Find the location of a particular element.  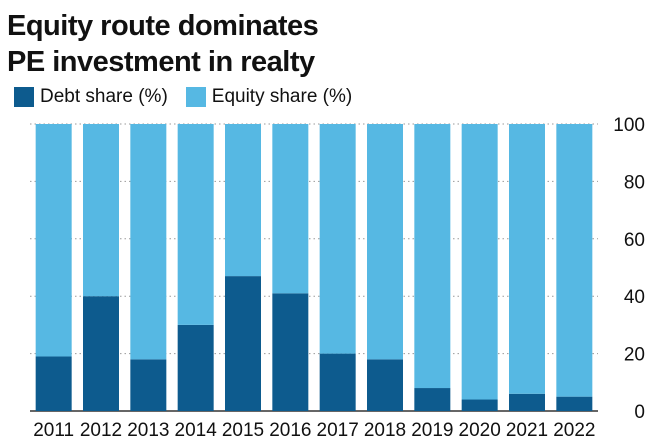

x-tick-label: 2016 is located at coordinates (290, 430).